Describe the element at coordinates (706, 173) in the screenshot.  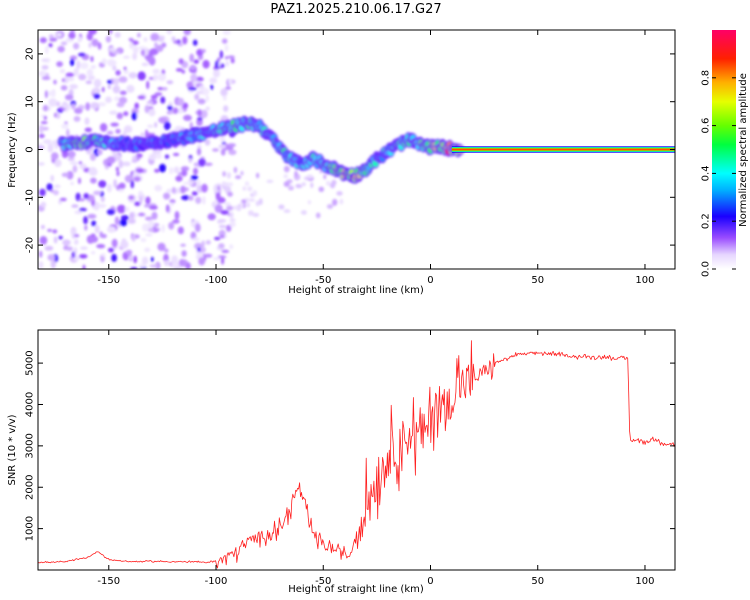
I see `colorbar-tick-label: 0.4` at that location.